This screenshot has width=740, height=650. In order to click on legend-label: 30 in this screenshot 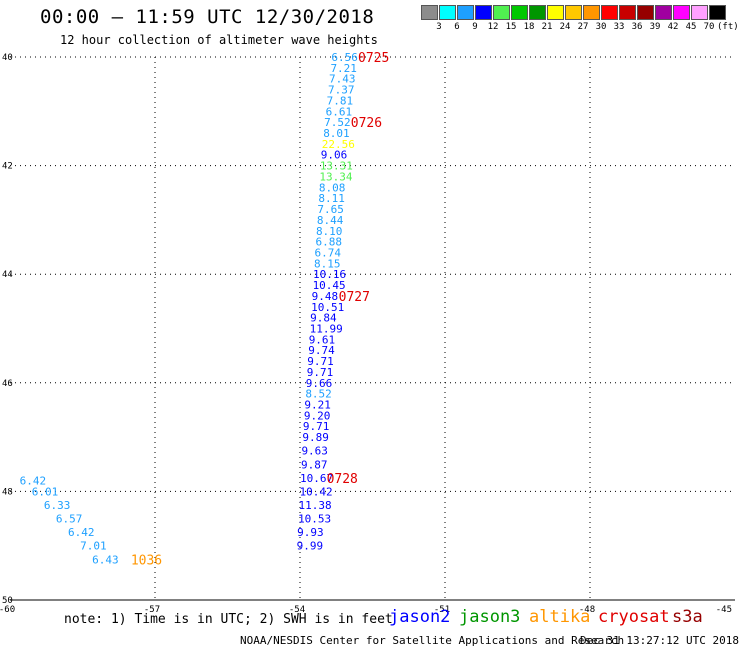, I will do `click(601, 27)`.